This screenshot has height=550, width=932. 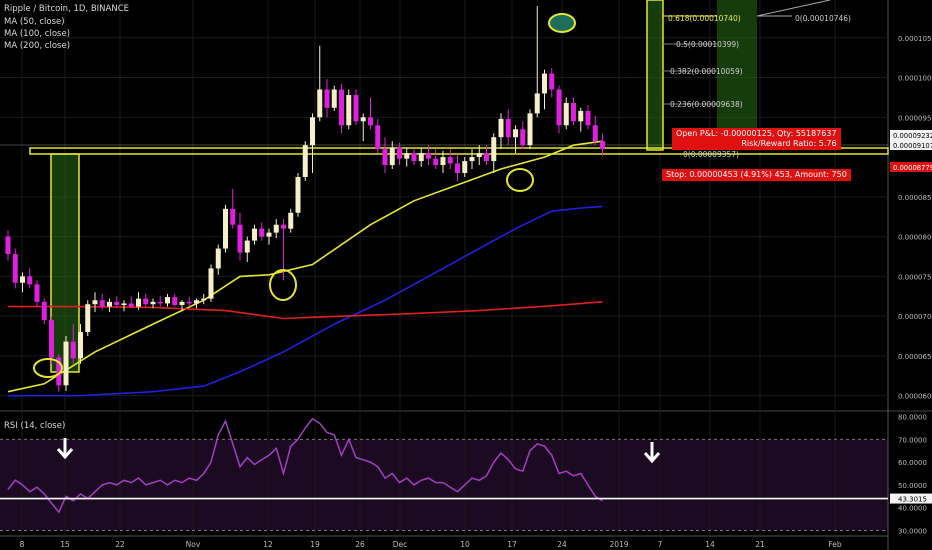 I want to click on fib-highlight-box, so click(x=655, y=75).